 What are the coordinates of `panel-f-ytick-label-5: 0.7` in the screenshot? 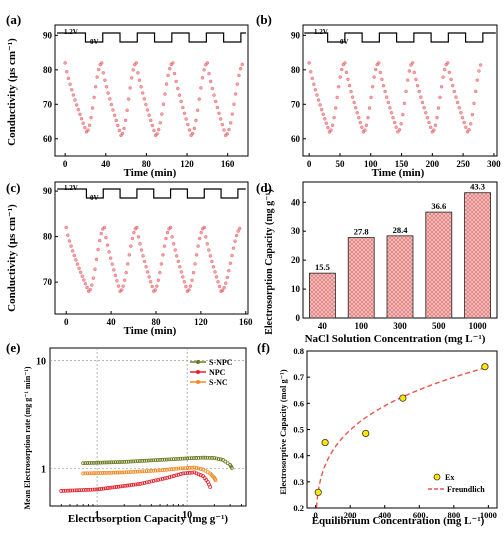 It's located at (298, 377).